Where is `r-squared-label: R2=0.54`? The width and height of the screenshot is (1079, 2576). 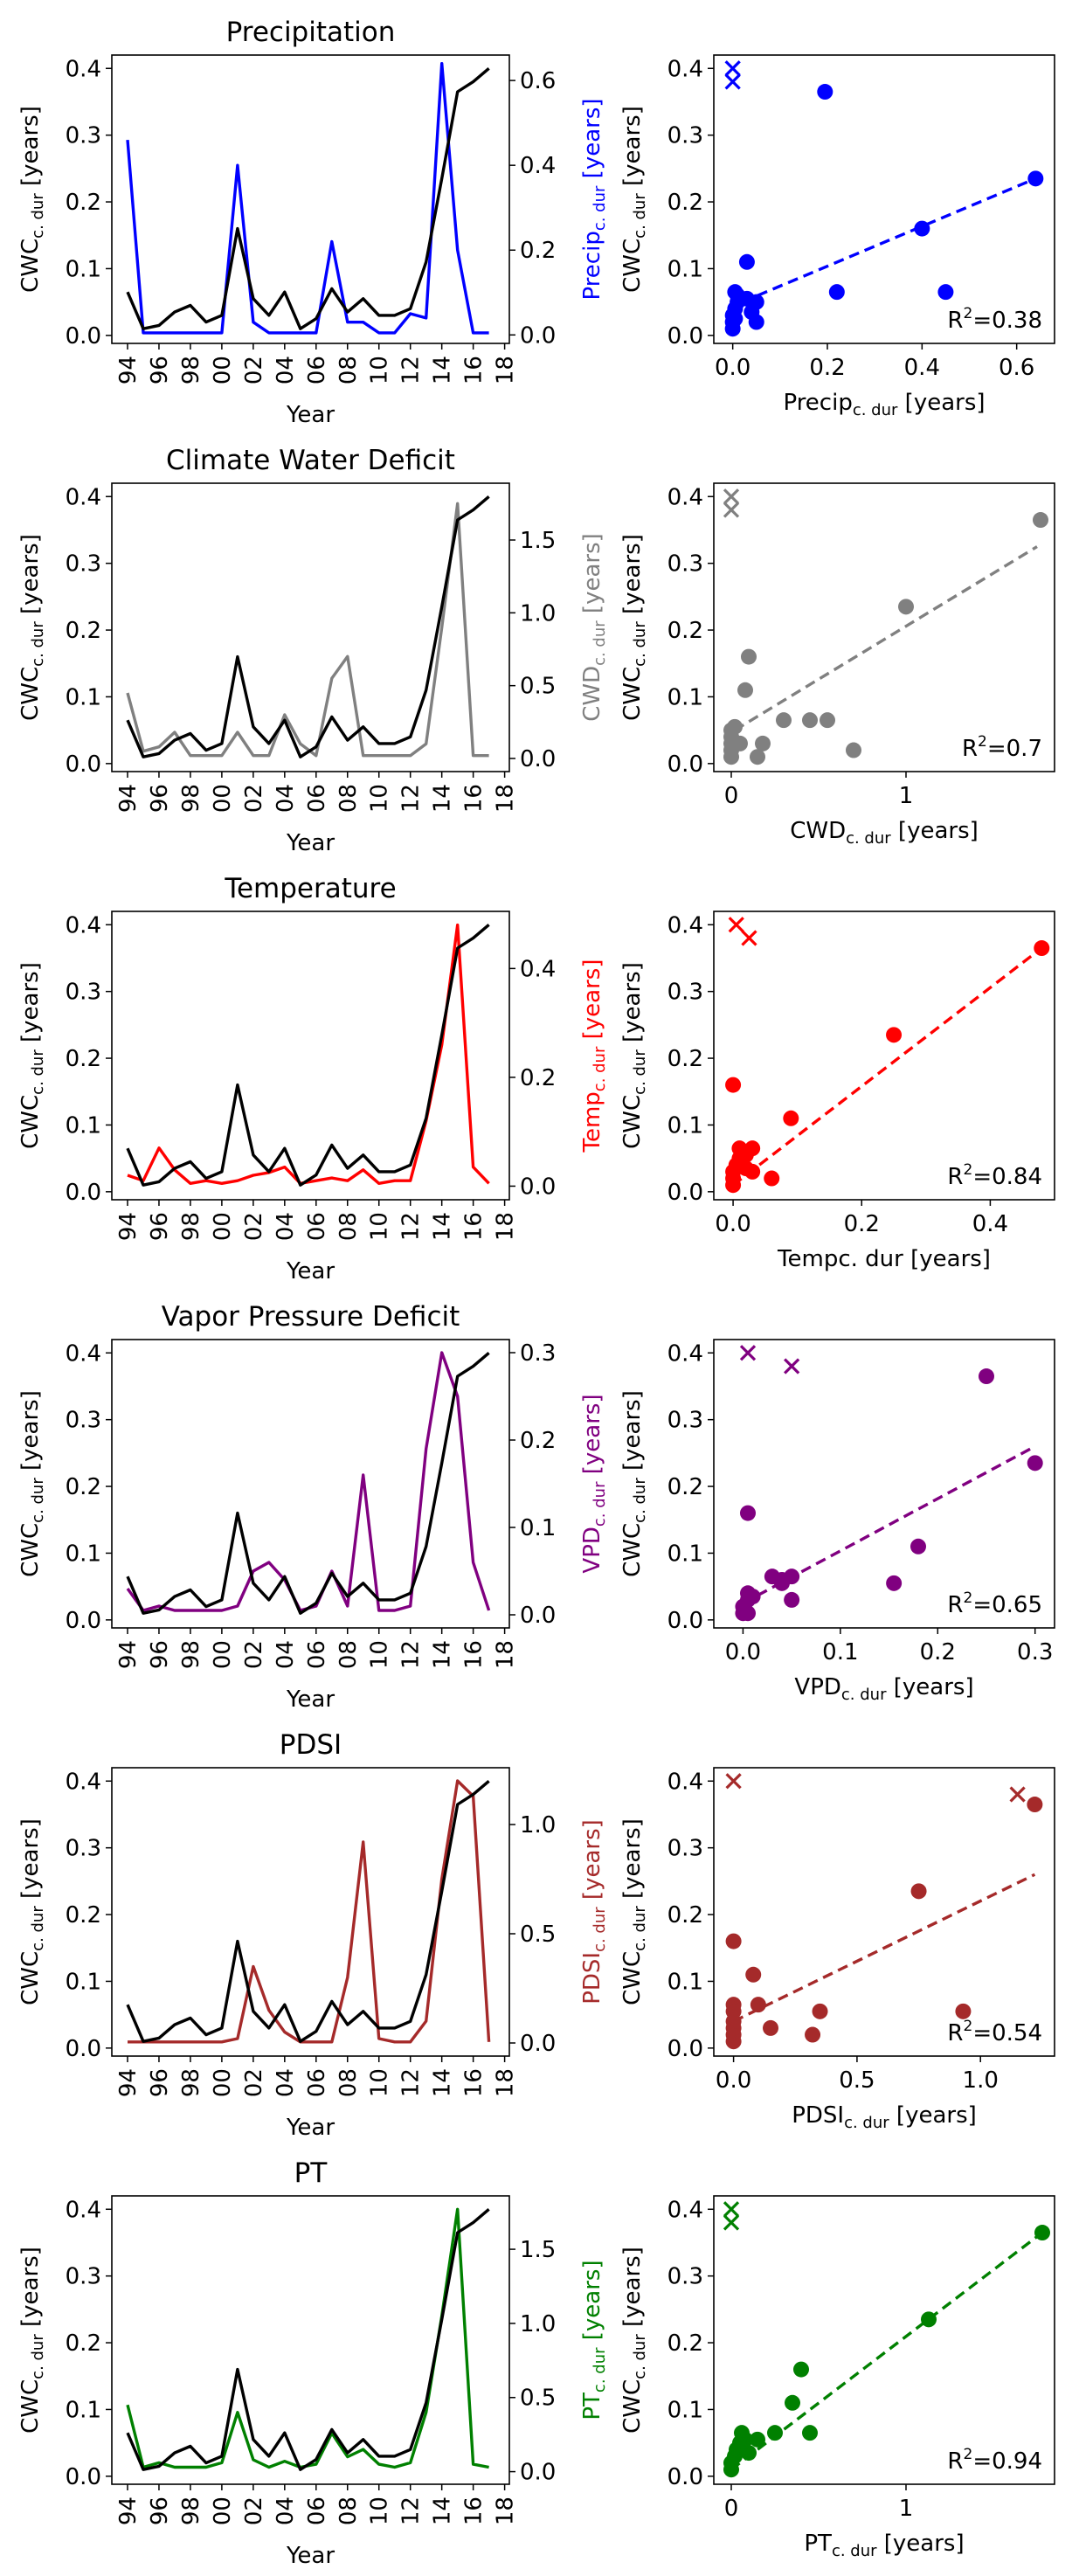 r-squared-label: R2=0.54 is located at coordinates (995, 2032).